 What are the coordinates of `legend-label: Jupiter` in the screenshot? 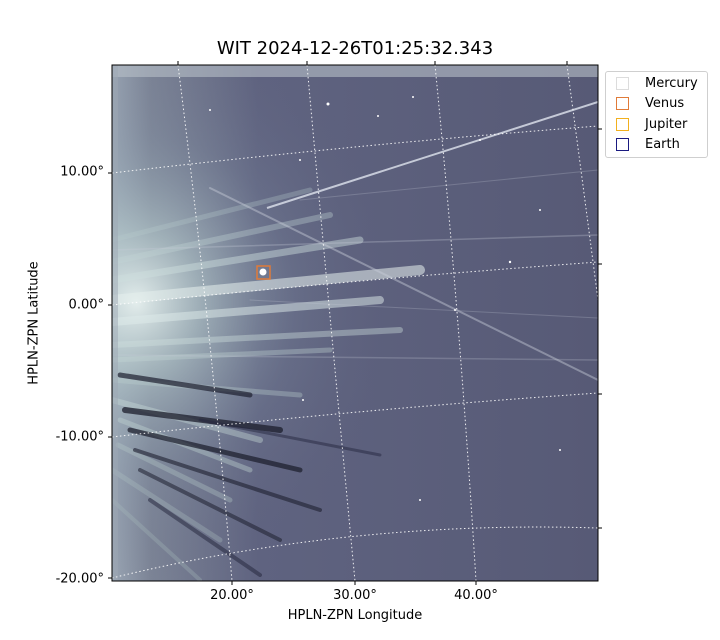 It's located at (666, 124).